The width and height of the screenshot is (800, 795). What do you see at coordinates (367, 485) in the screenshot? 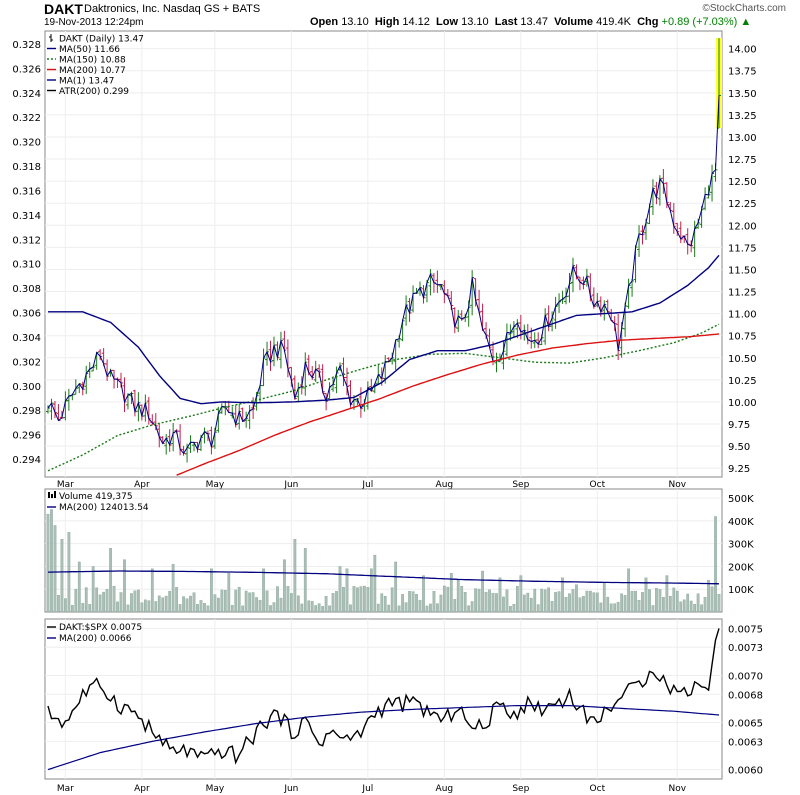
I see `x-tick-label-jul: Jul` at bounding box center [367, 485].